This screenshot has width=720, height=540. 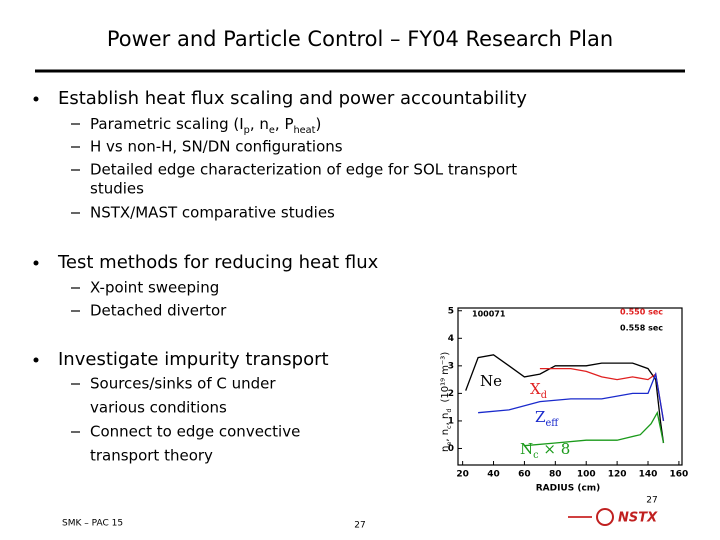 I want to click on footer-left: SMK – PAC 15, so click(x=92, y=524).